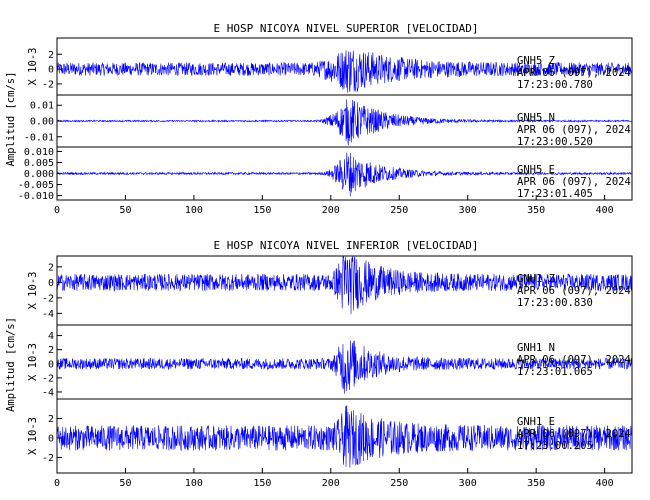 This screenshot has height=500, width=650. What do you see at coordinates (42, 106) in the screenshot?
I see `y-tick-label: 0.01` at bounding box center [42, 106].